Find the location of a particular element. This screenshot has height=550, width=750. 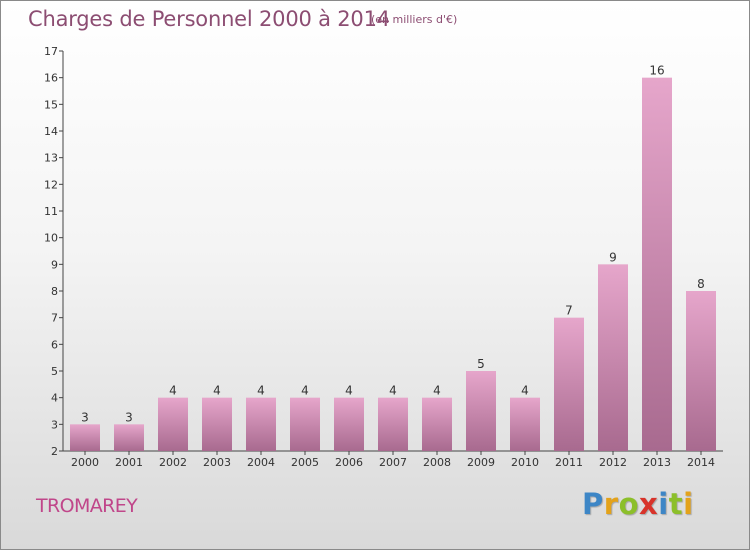

y-tick-label: 4 is located at coordinates (54, 398).